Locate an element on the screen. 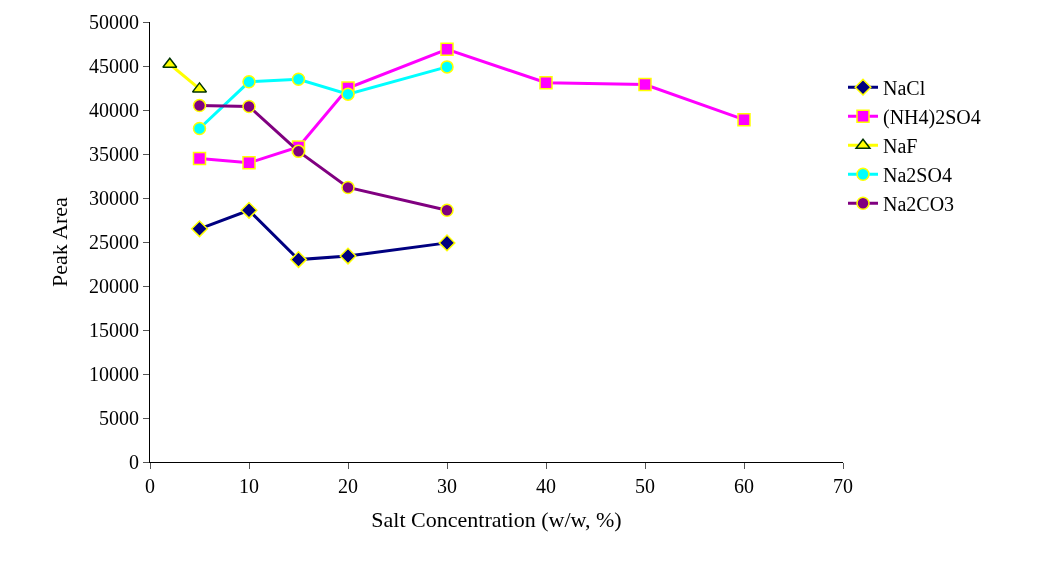 Image resolution: width=1048 pixels, height=562 pixels. y-tick-label: 10000 is located at coordinates (114, 374).